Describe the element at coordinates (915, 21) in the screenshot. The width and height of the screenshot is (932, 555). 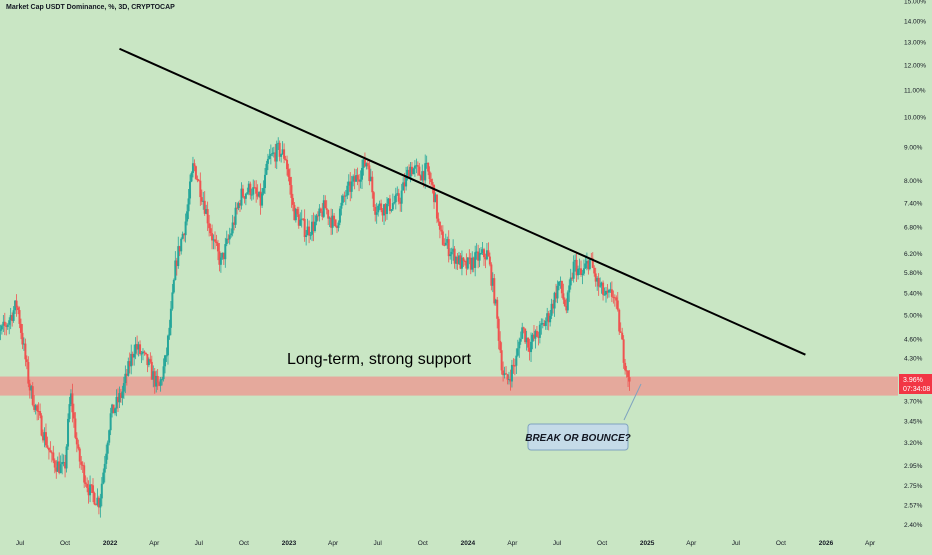
I see `y-tick-label: 14.00%` at that location.